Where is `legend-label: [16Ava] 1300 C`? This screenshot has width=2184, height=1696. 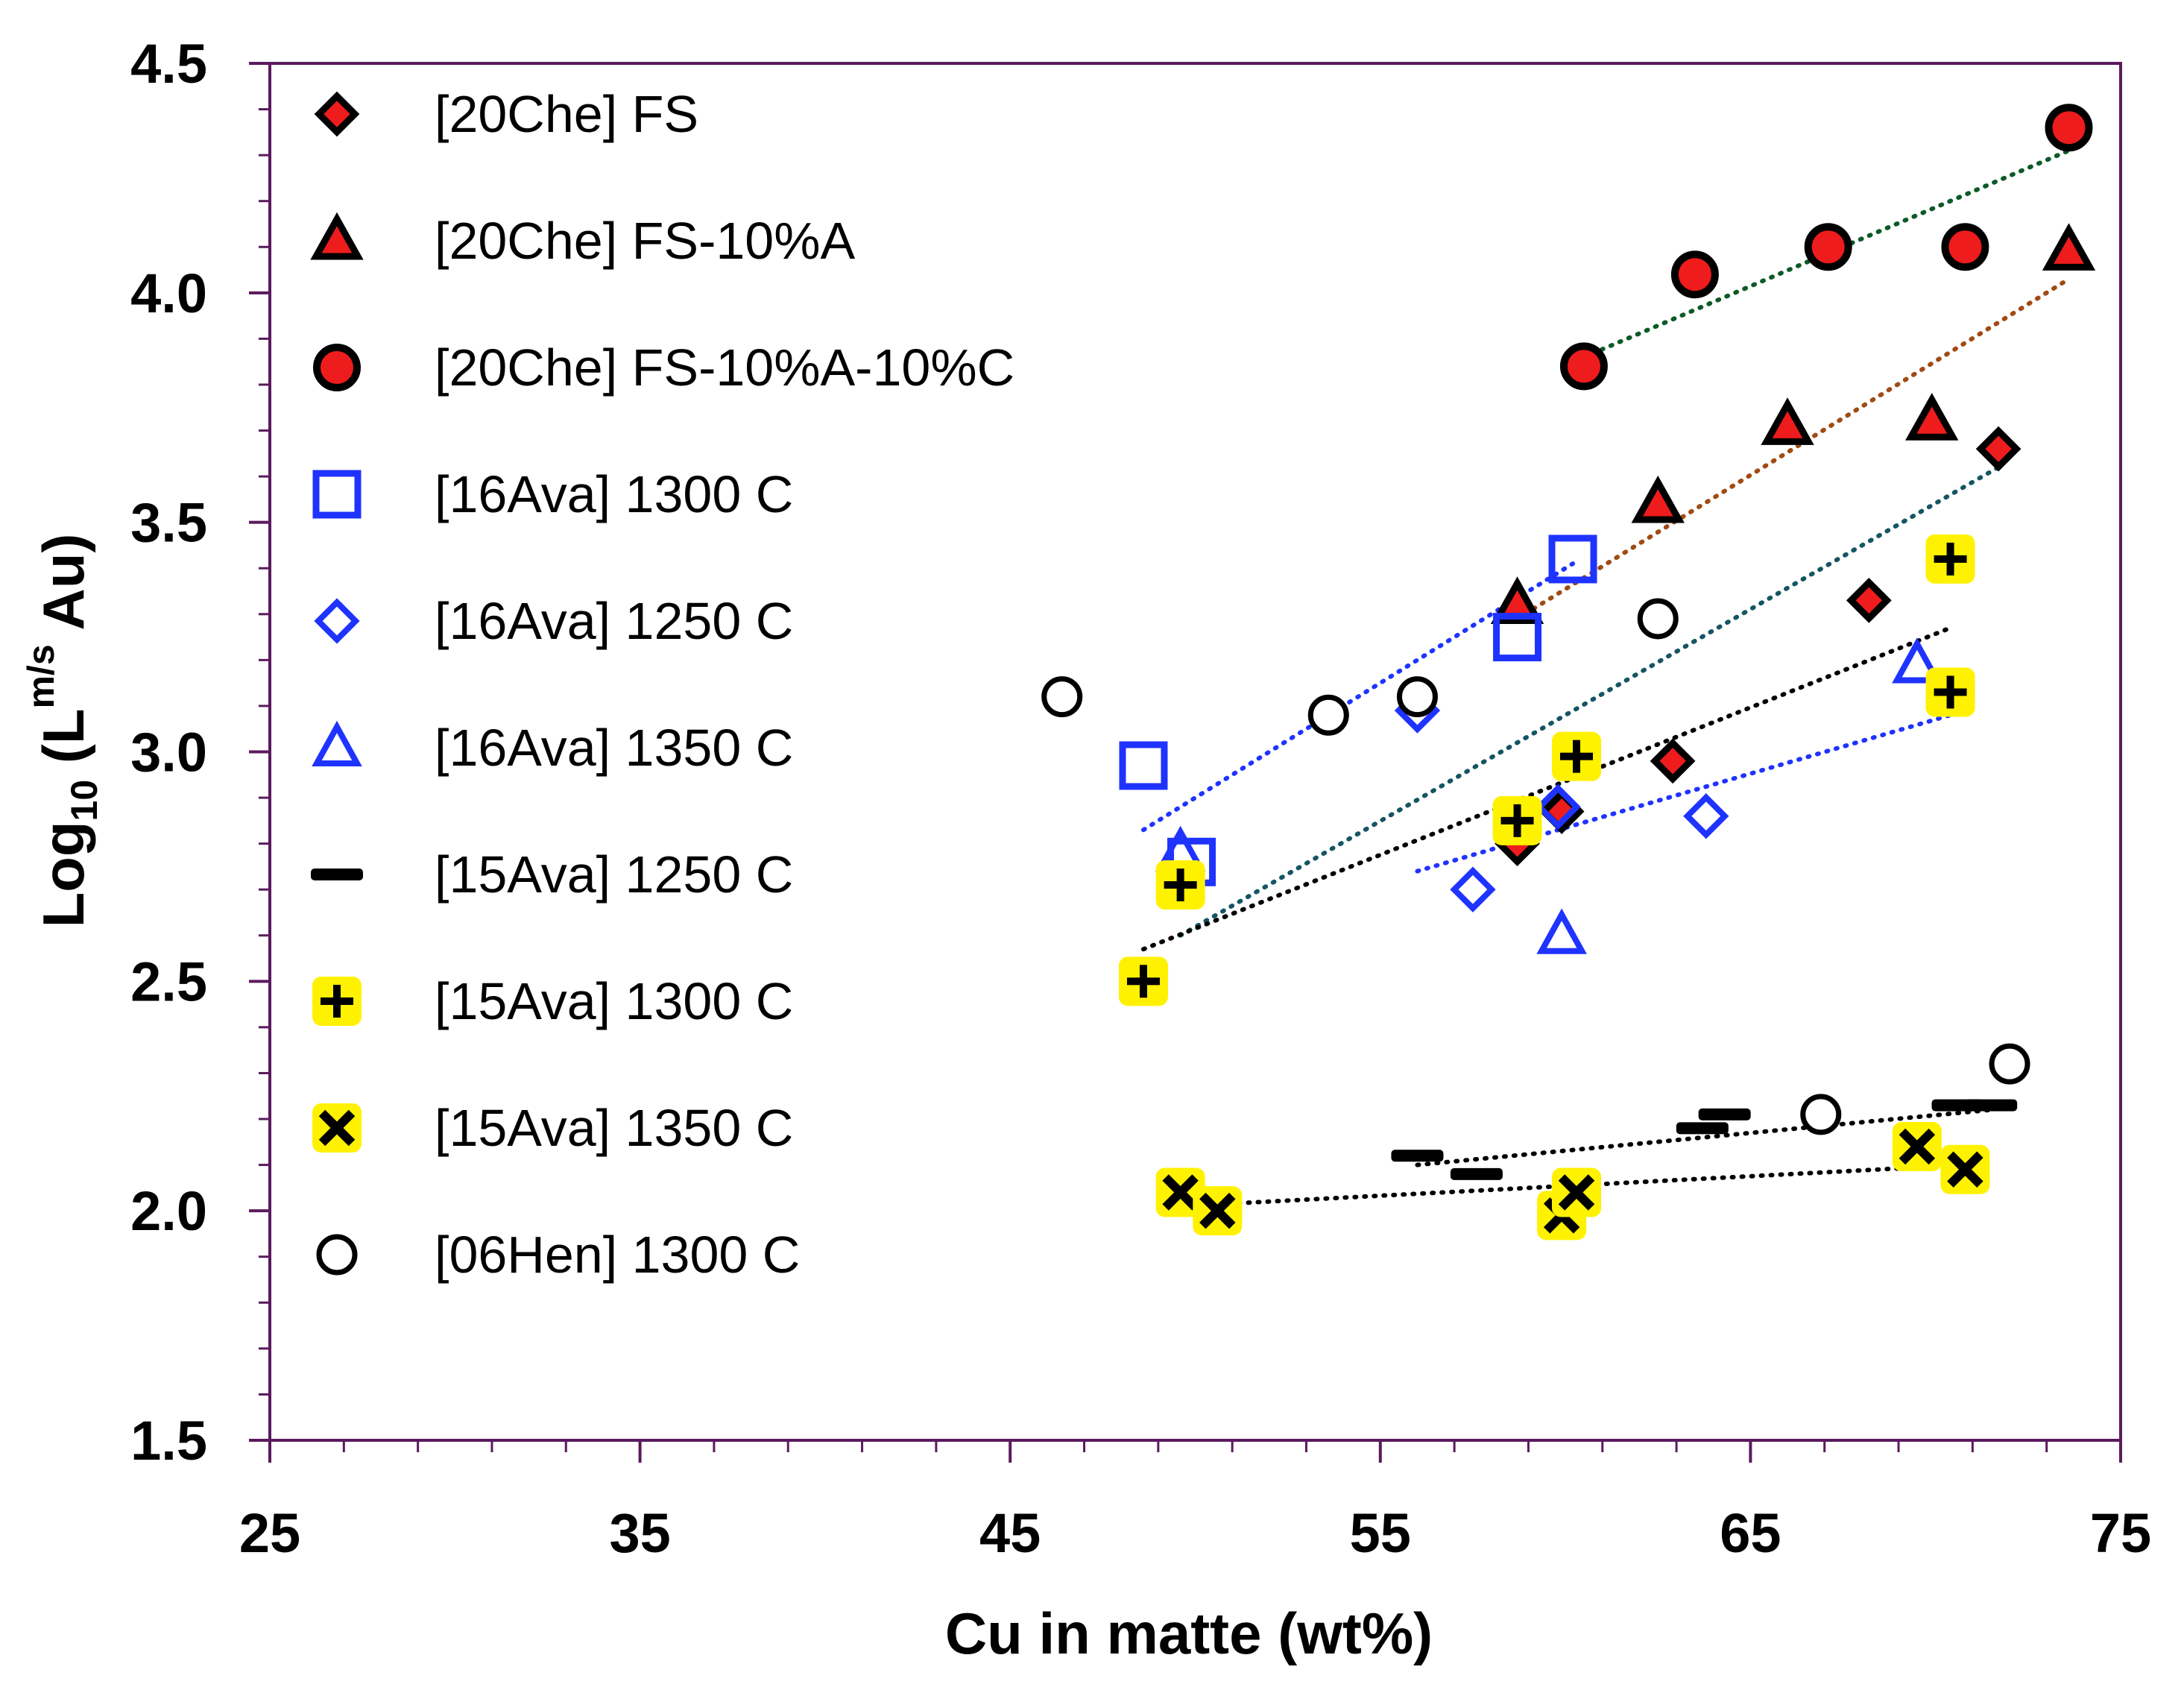
legend-label: [16Ava] 1300 C is located at coordinates (614, 494).